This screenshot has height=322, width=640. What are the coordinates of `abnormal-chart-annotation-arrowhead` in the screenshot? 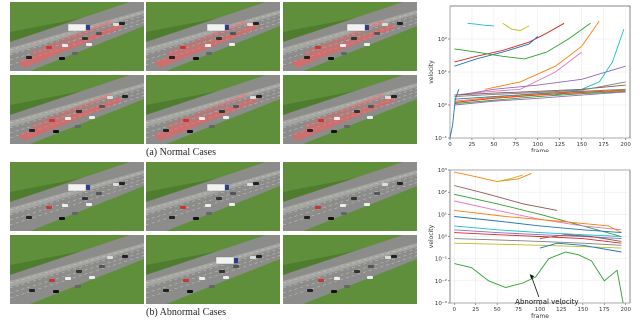 It's located at (532, 277).